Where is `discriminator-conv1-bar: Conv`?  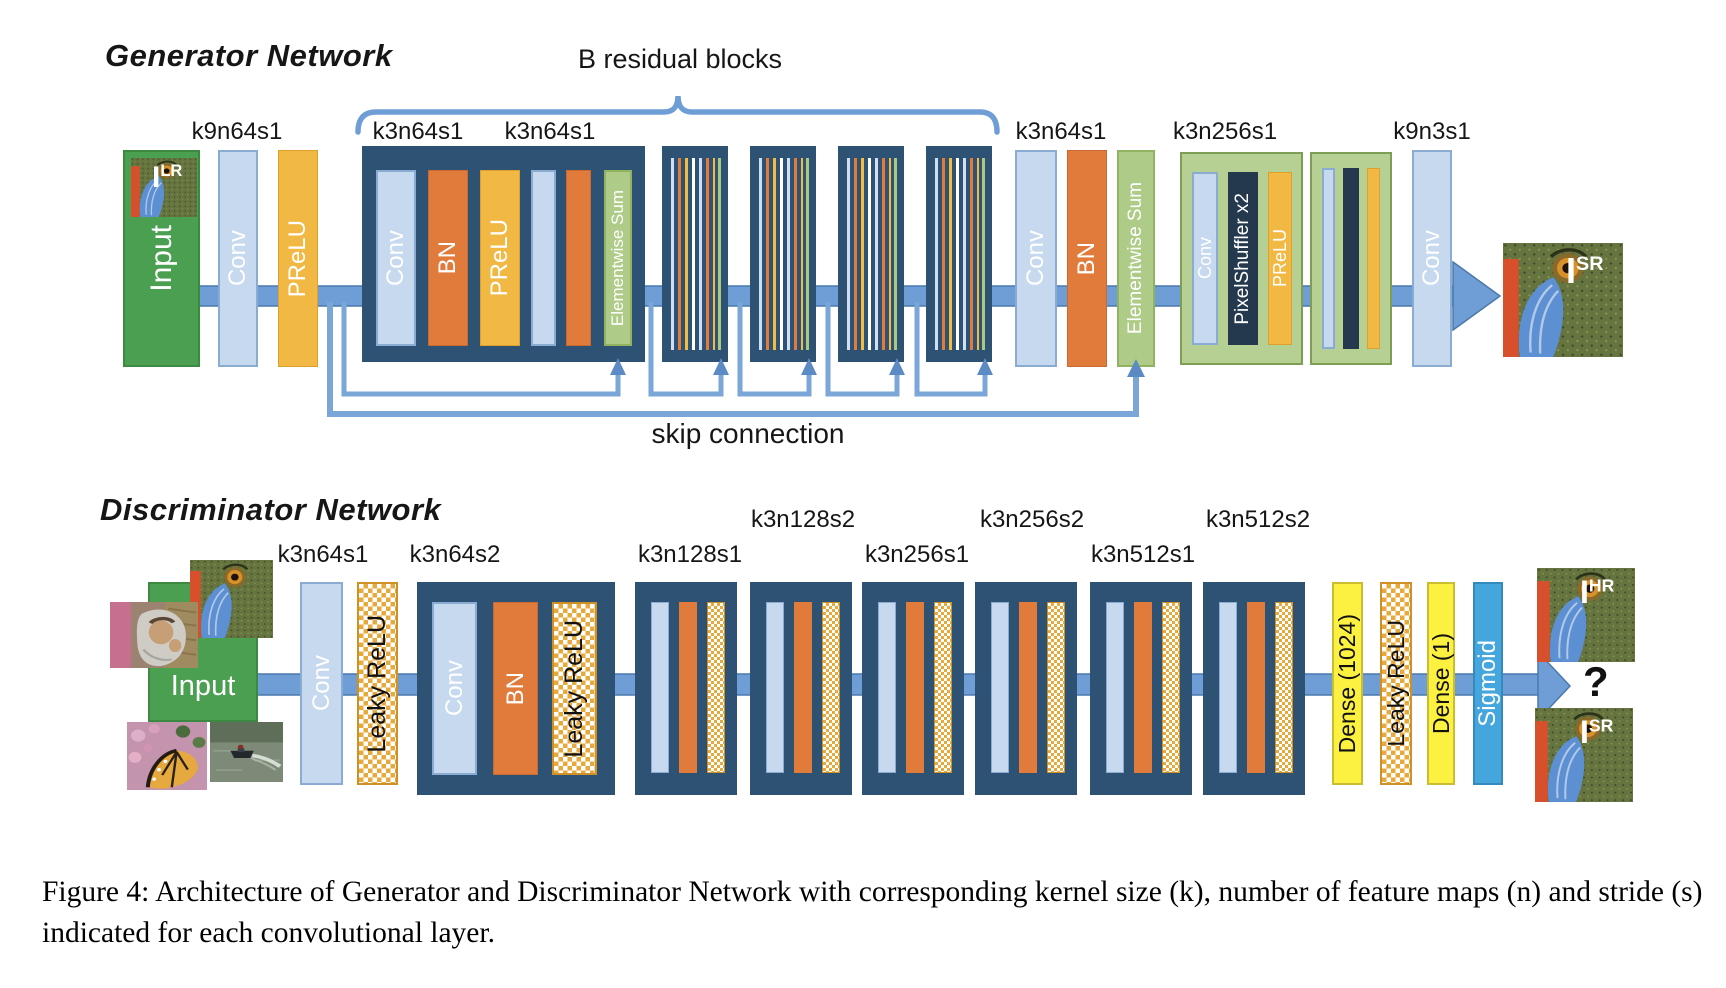
discriminator-conv1-bar: Conv is located at coordinates (321, 683).